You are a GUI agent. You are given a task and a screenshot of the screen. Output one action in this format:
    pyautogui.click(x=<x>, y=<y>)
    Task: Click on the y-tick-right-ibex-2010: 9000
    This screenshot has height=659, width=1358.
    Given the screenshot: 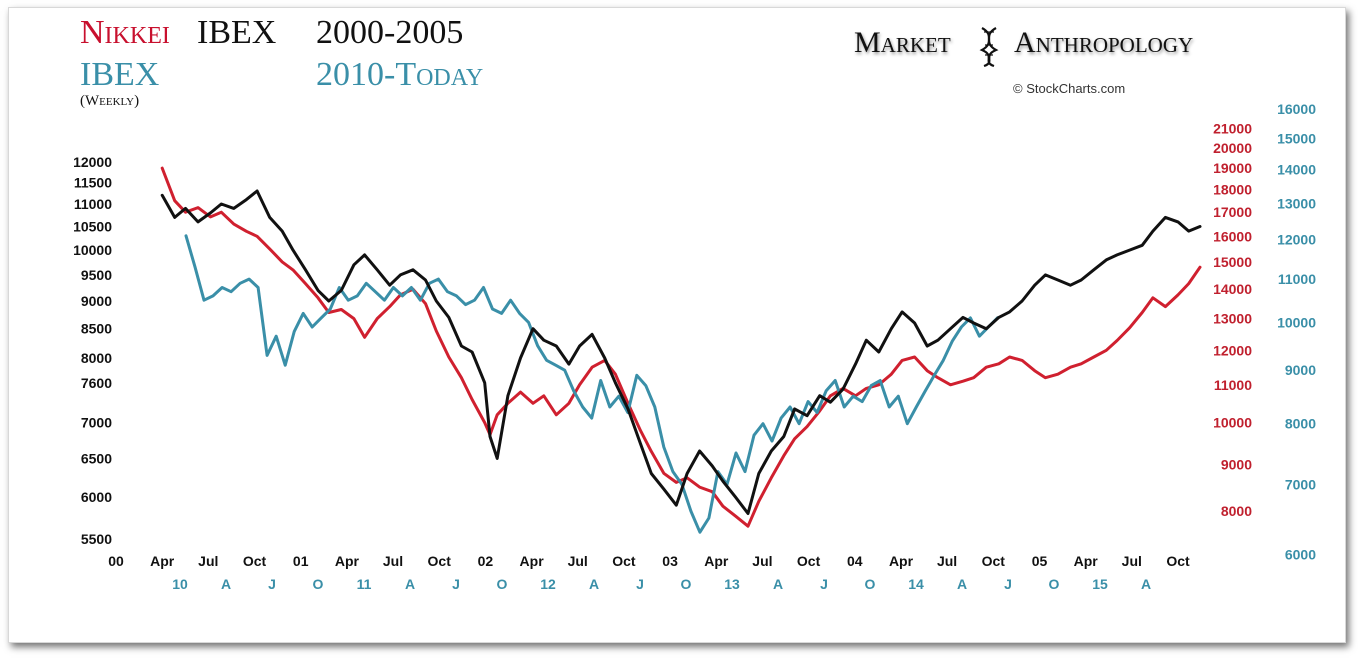 What is the action you would take?
    pyautogui.click(x=1300, y=370)
    